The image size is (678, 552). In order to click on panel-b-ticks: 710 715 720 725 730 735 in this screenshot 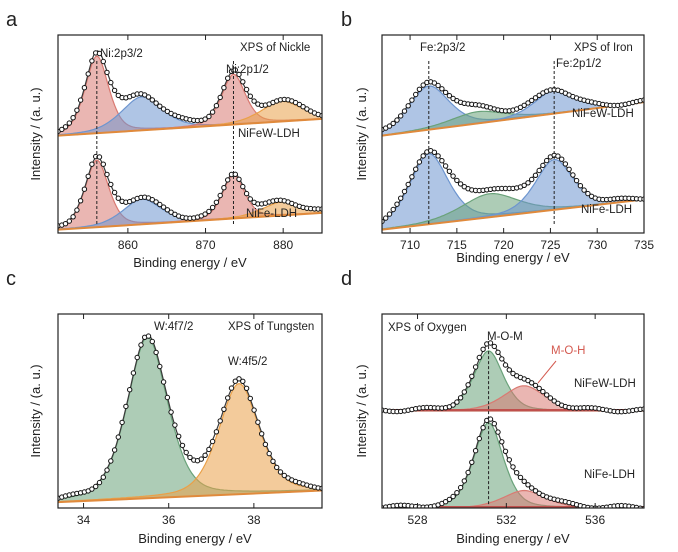, I will do `click(527, 143)`.